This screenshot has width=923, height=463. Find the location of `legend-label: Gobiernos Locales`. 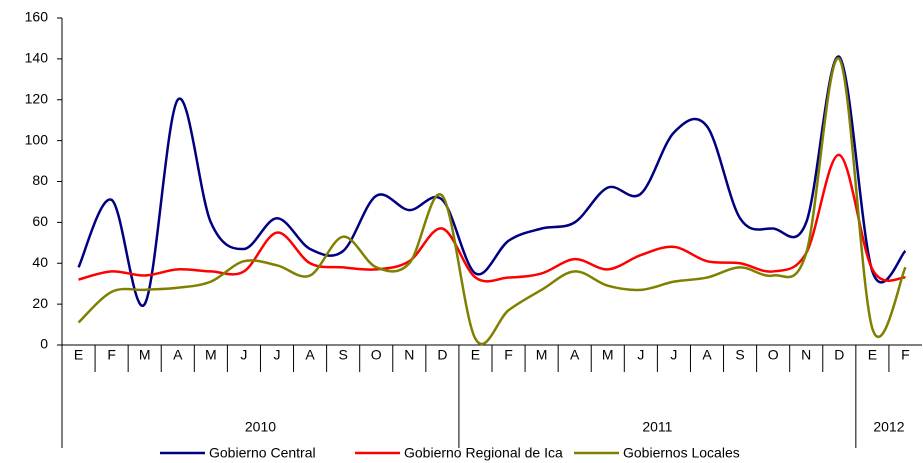

legend-label: Gobiernos Locales is located at coordinates (681, 453).